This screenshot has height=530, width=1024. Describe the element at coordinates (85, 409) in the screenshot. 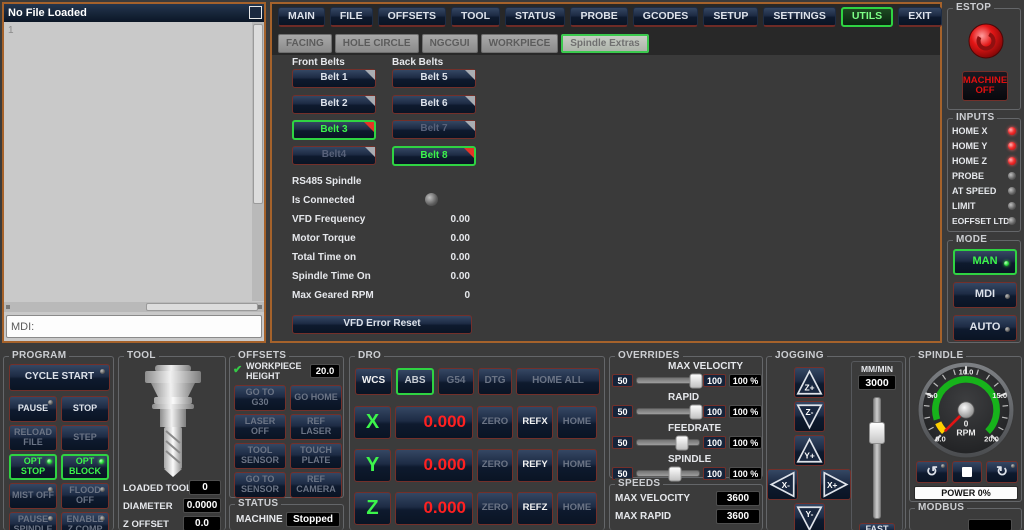

I see `stop-button: STOP` at that location.